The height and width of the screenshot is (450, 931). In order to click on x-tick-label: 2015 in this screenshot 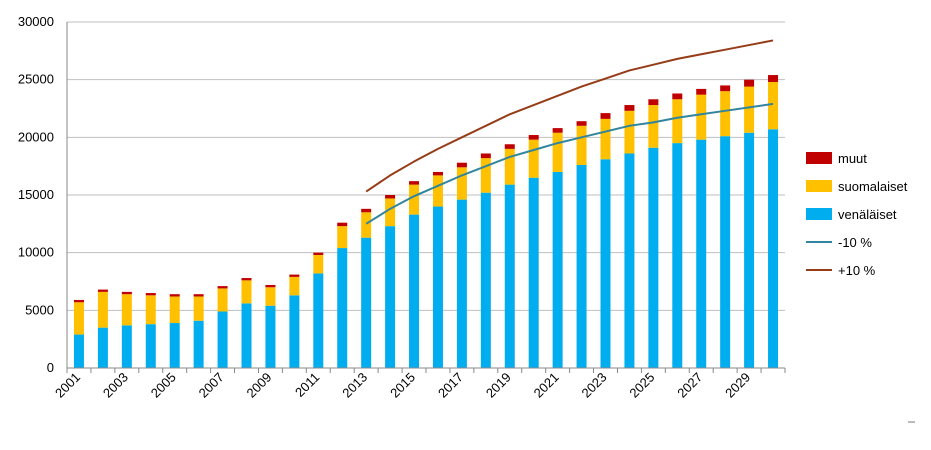, I will do `click(402, 385)`.